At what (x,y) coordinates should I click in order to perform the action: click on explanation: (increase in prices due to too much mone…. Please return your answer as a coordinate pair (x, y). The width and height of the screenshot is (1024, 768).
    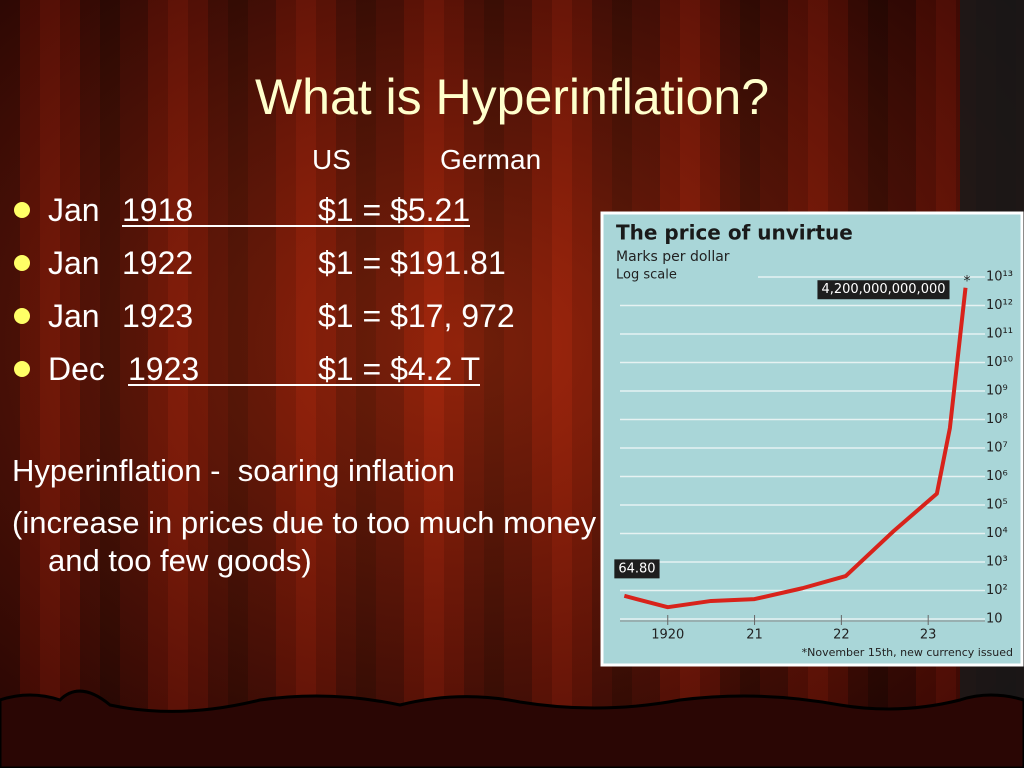
    Looking at the image, I should click on (304, 541).